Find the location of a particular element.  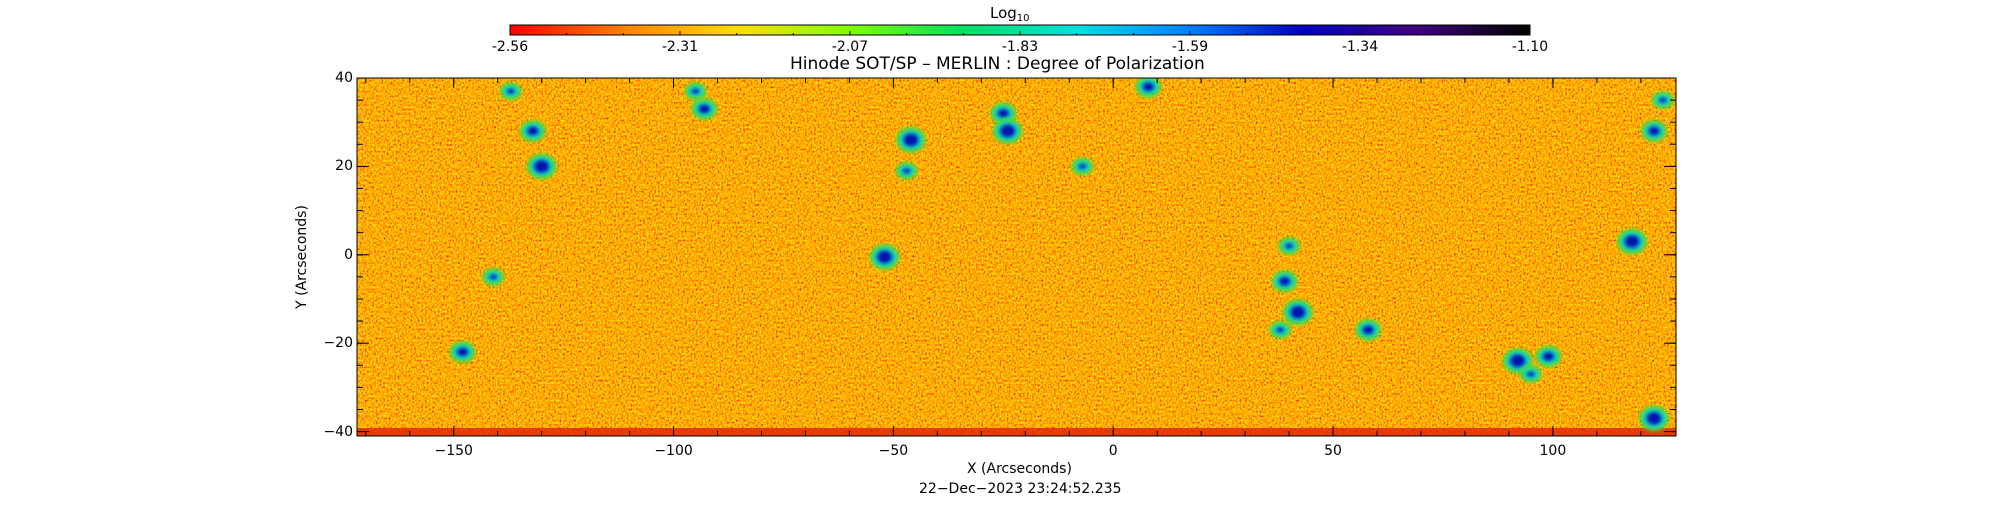

x-tick-label: −150 is located at coordinates (453, 451).